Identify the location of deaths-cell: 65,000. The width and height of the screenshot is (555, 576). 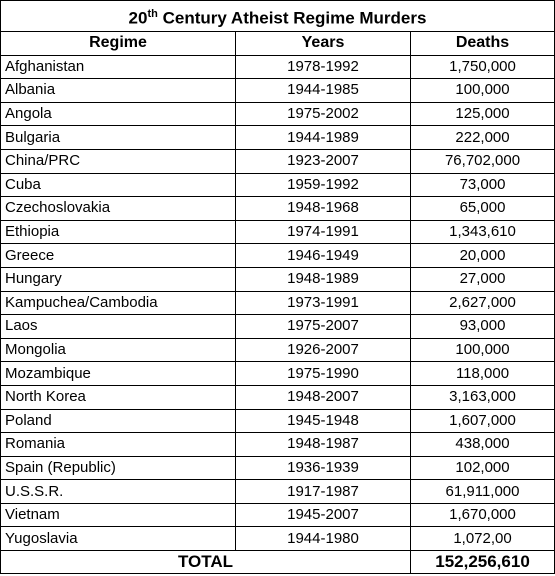
(482, 208).